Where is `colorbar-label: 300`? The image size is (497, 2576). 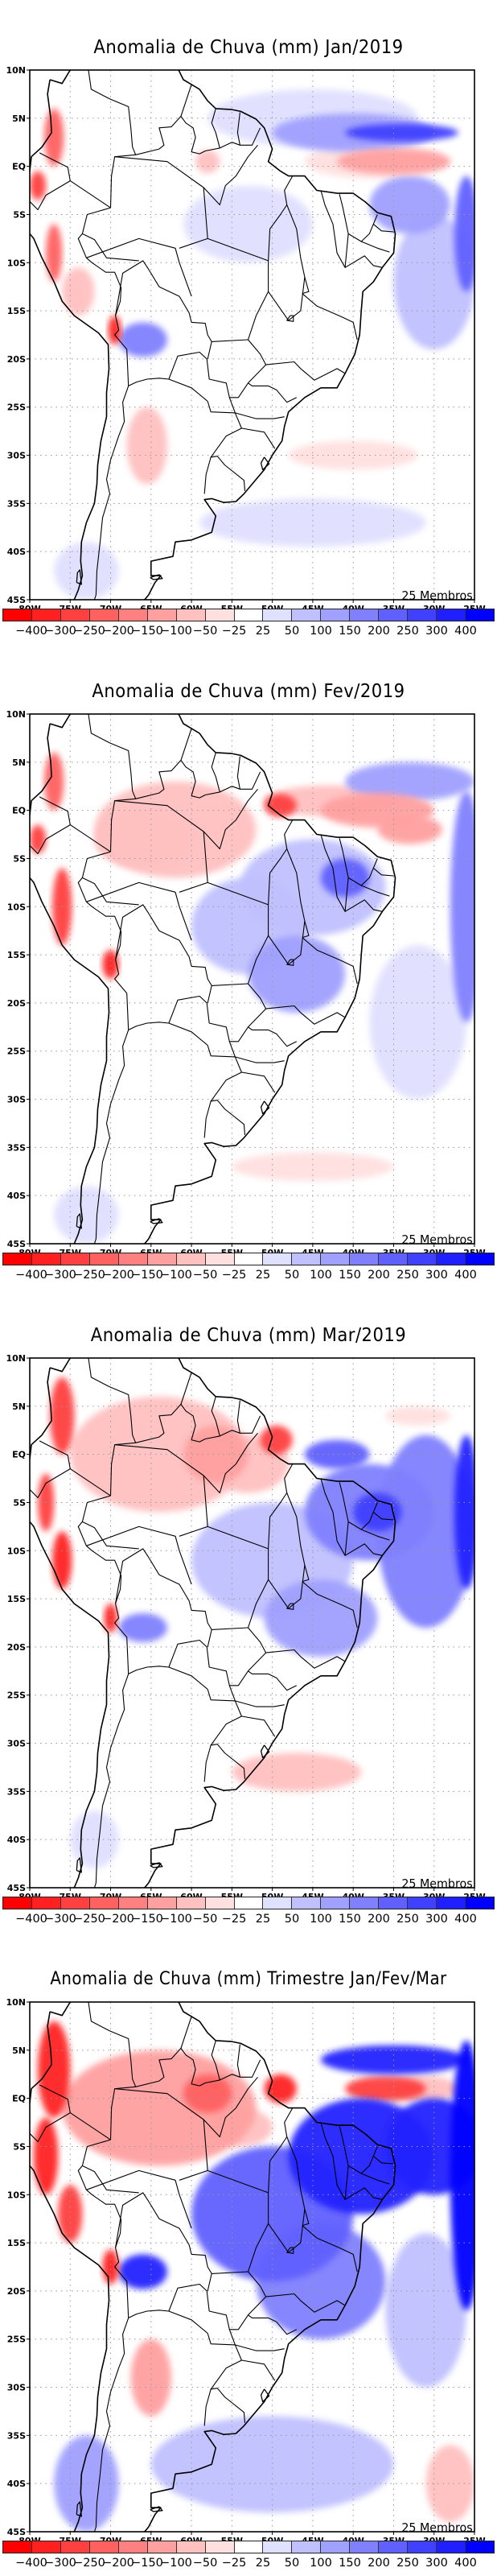 colorbar-label: 300 is located at coordinates (437, 631).